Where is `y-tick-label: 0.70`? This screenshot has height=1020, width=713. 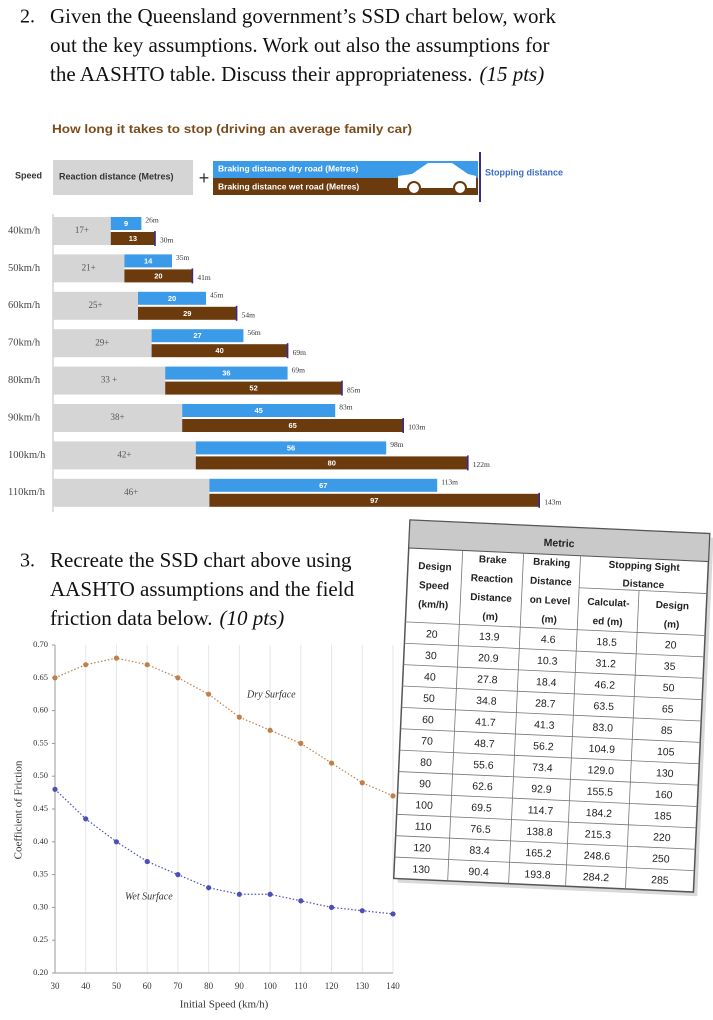
y-tick-label: 0.70 is located at coordinates (40, 644).